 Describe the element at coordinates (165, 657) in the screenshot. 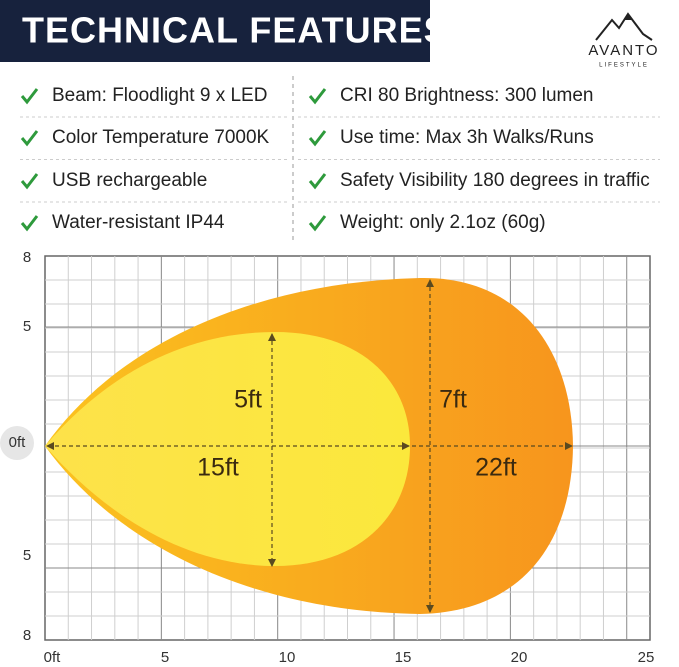

I see `x-axis-label: 5` at that location.